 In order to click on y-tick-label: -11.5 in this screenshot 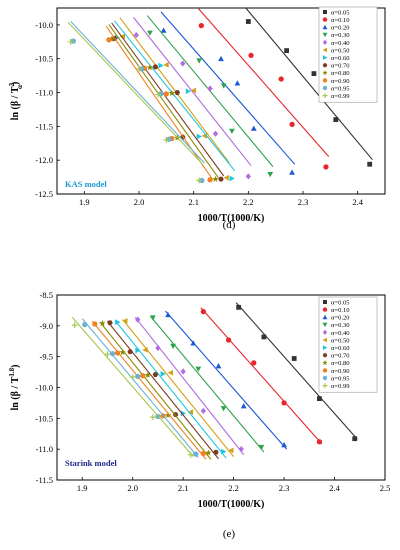, I will do `click(44, 126)`.